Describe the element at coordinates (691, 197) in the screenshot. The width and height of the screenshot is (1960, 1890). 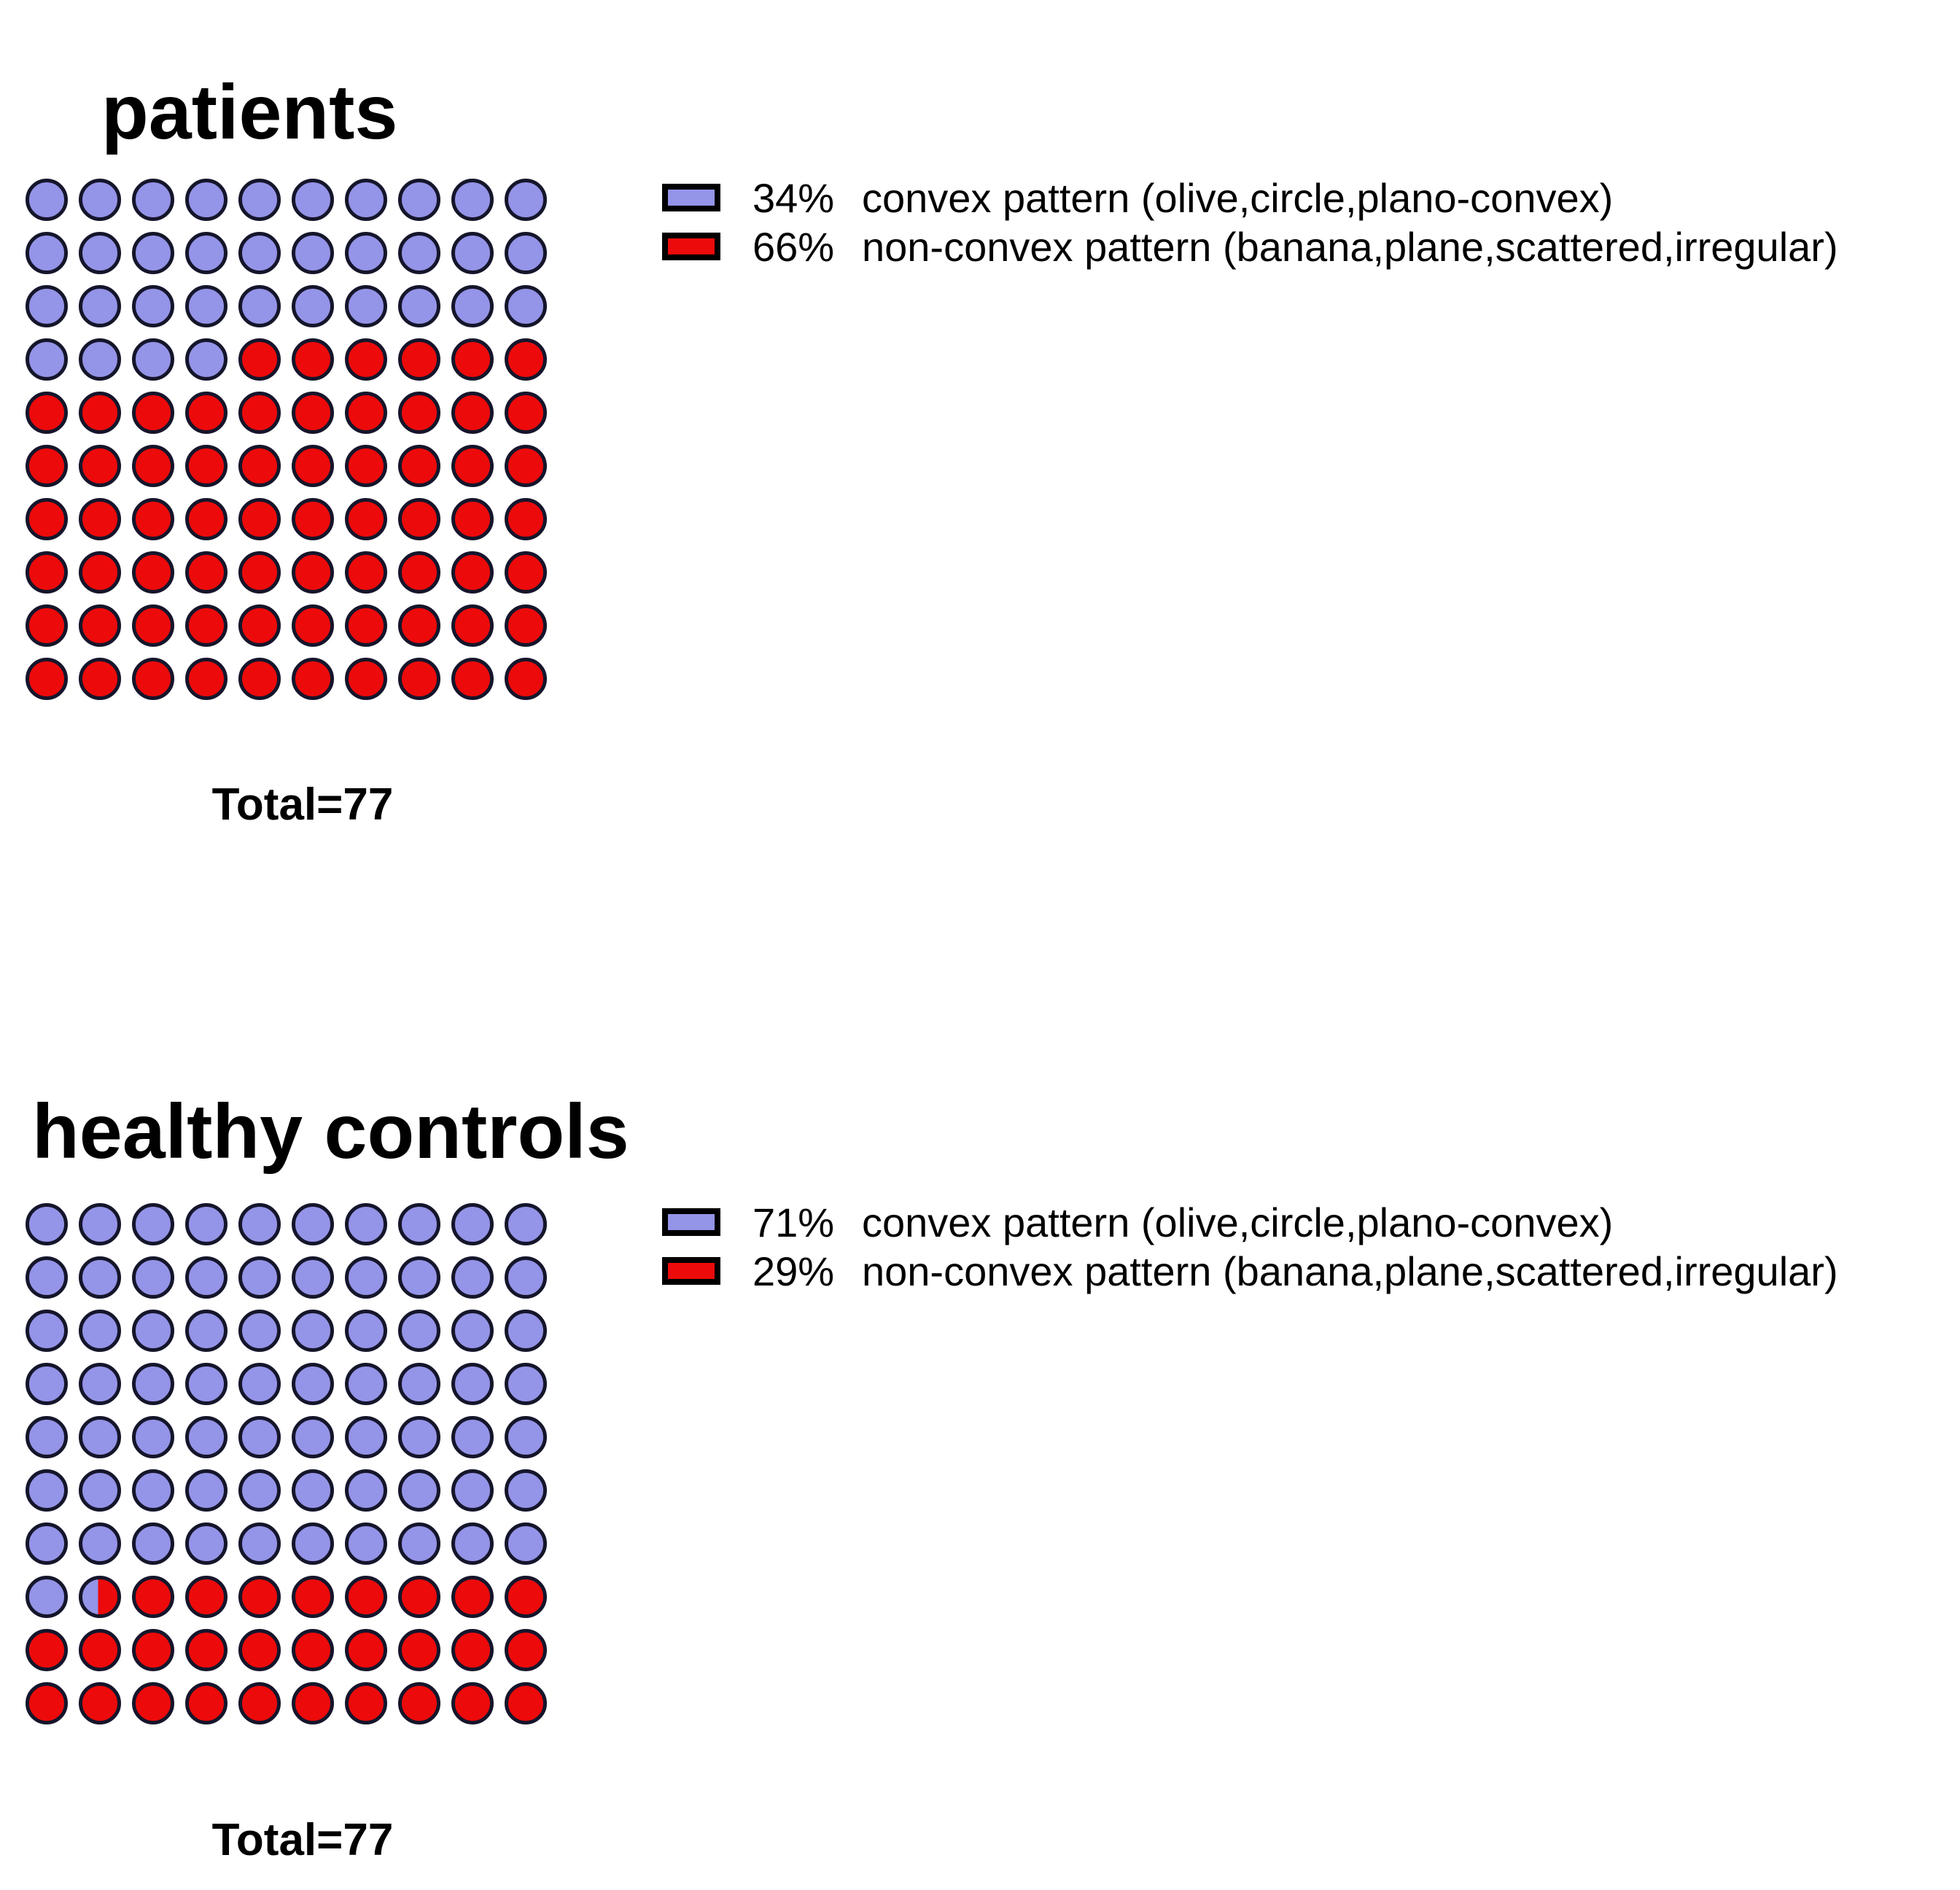
I see `legend-swatch-convex` at that location.